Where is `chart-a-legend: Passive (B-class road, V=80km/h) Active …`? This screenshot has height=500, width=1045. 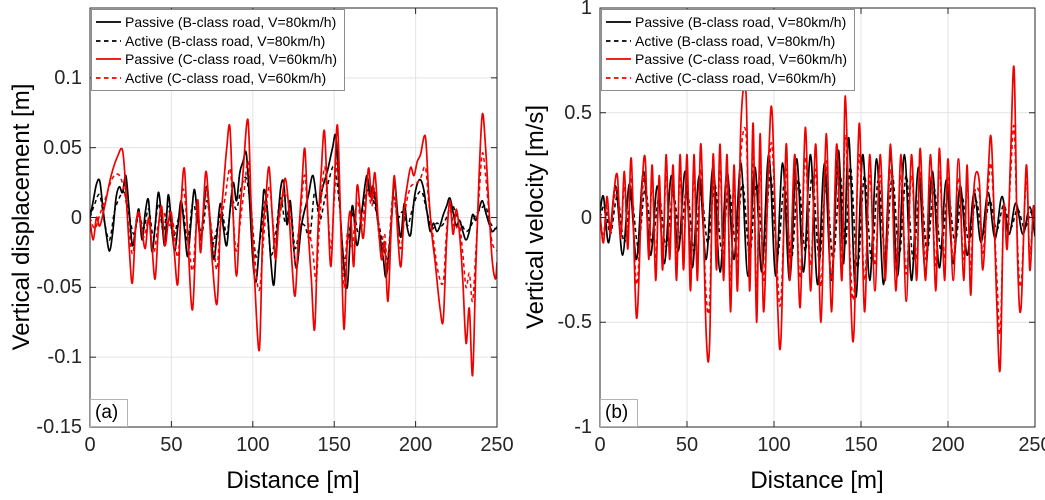 chart-a-legend: Passive (B-class road, V=80km/h) Active … is located at coordinates (218, 50).